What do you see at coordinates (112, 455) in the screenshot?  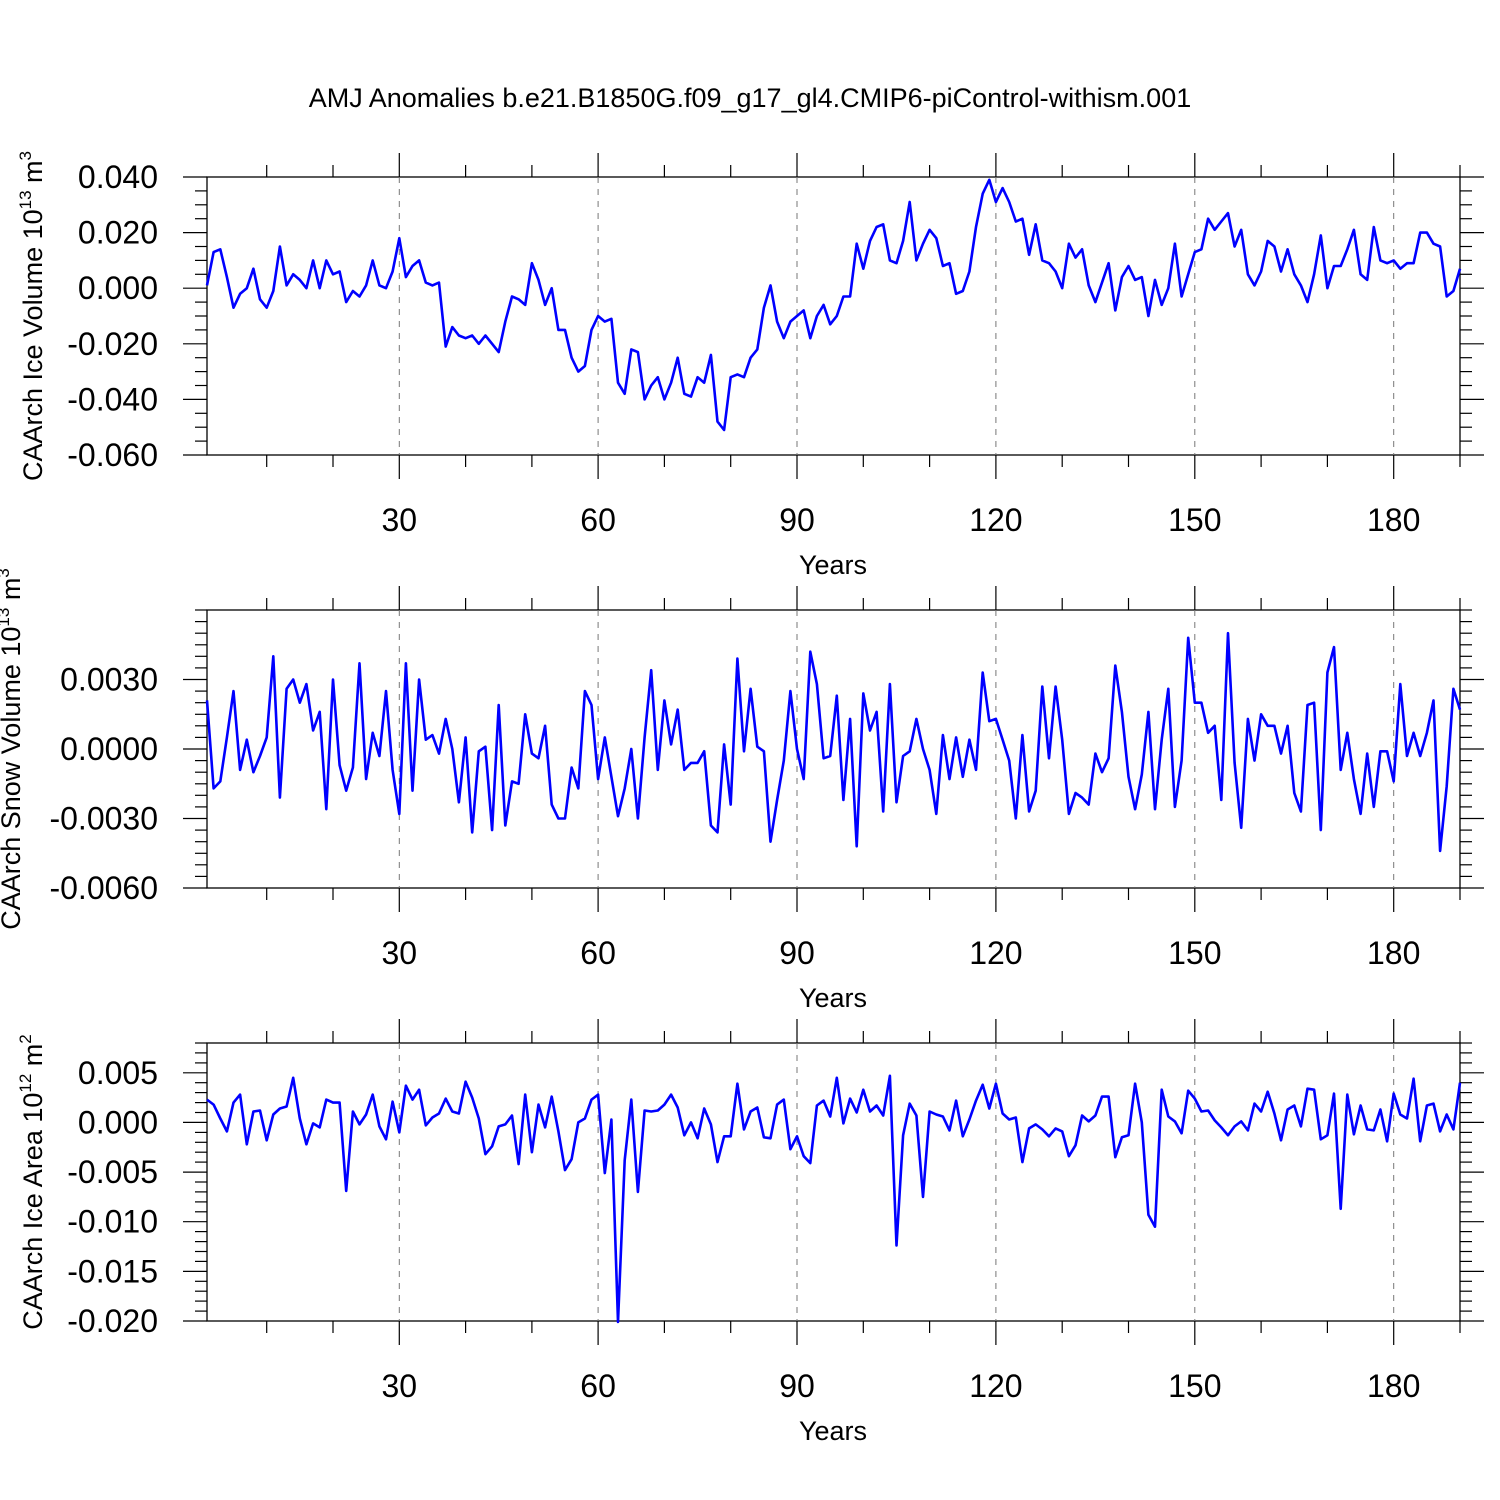 I see `y-tick-label: -0.060` at bounding box center [112, 455].